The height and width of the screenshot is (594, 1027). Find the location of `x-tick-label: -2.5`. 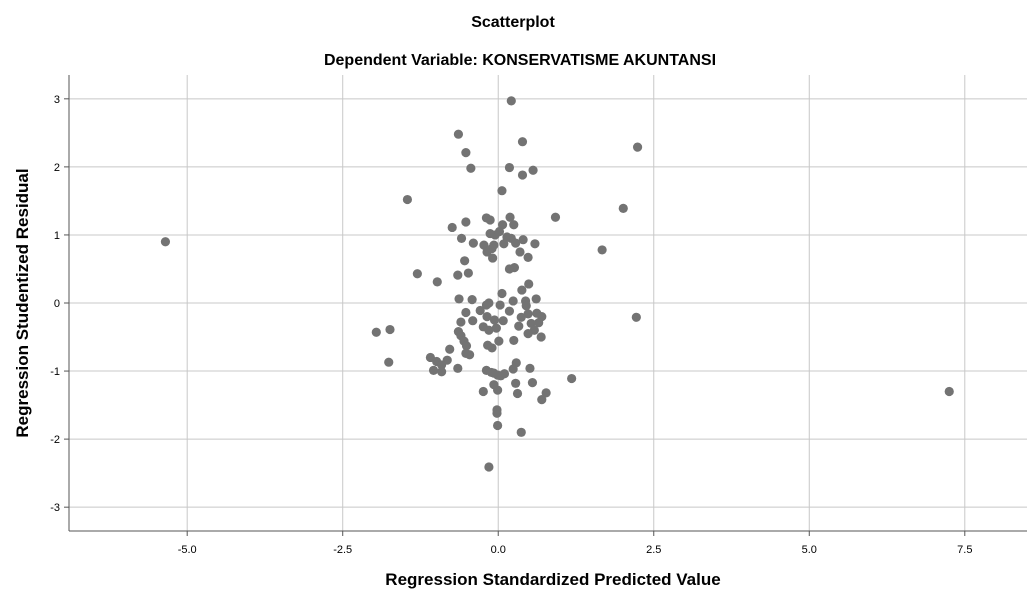

x-tick-label: -2.5 is located at coordinates (342, 550).